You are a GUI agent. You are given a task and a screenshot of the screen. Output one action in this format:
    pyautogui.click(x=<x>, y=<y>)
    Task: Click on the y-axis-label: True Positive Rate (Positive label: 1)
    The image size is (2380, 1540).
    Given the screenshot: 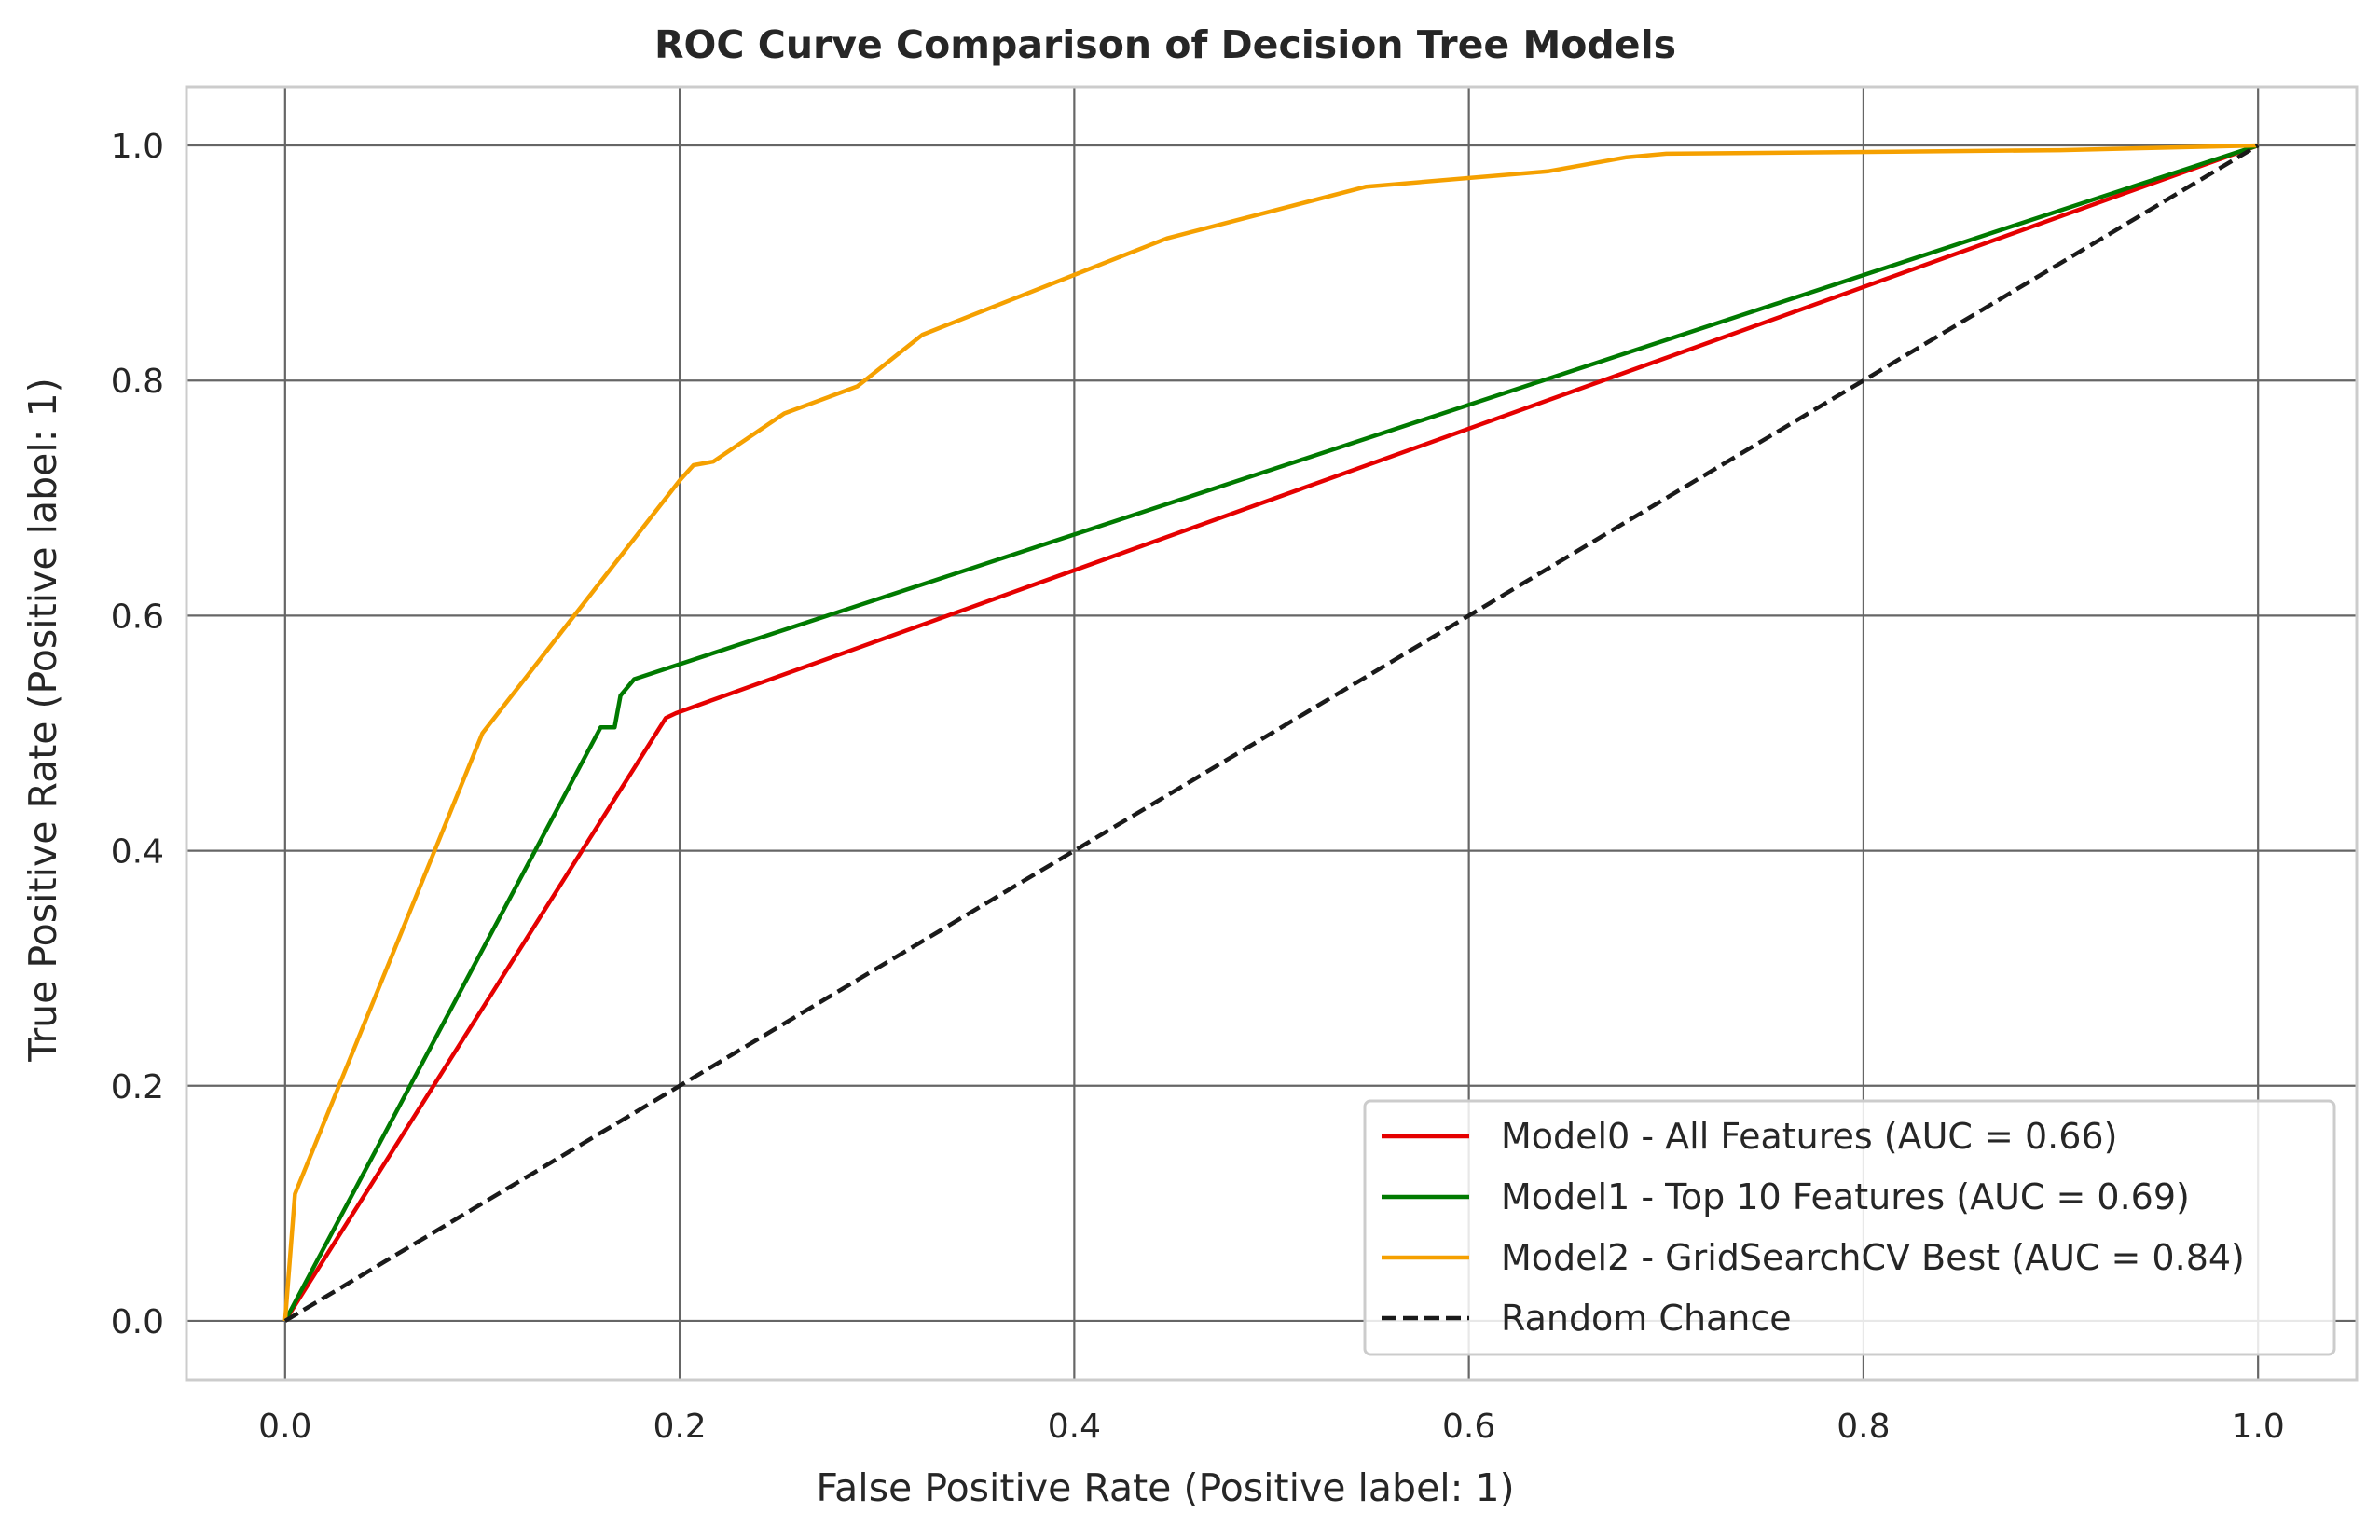 What is the action you would take?
    pyautogui.click(x=43, y=720)
    